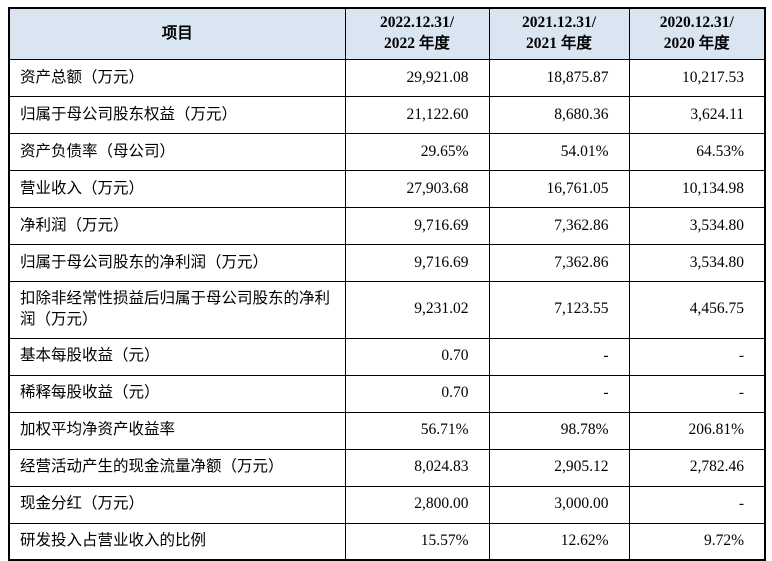 This screenshot has height=561, width=772. I want to click on value-2021: 3,000.00, so click(559, 504).